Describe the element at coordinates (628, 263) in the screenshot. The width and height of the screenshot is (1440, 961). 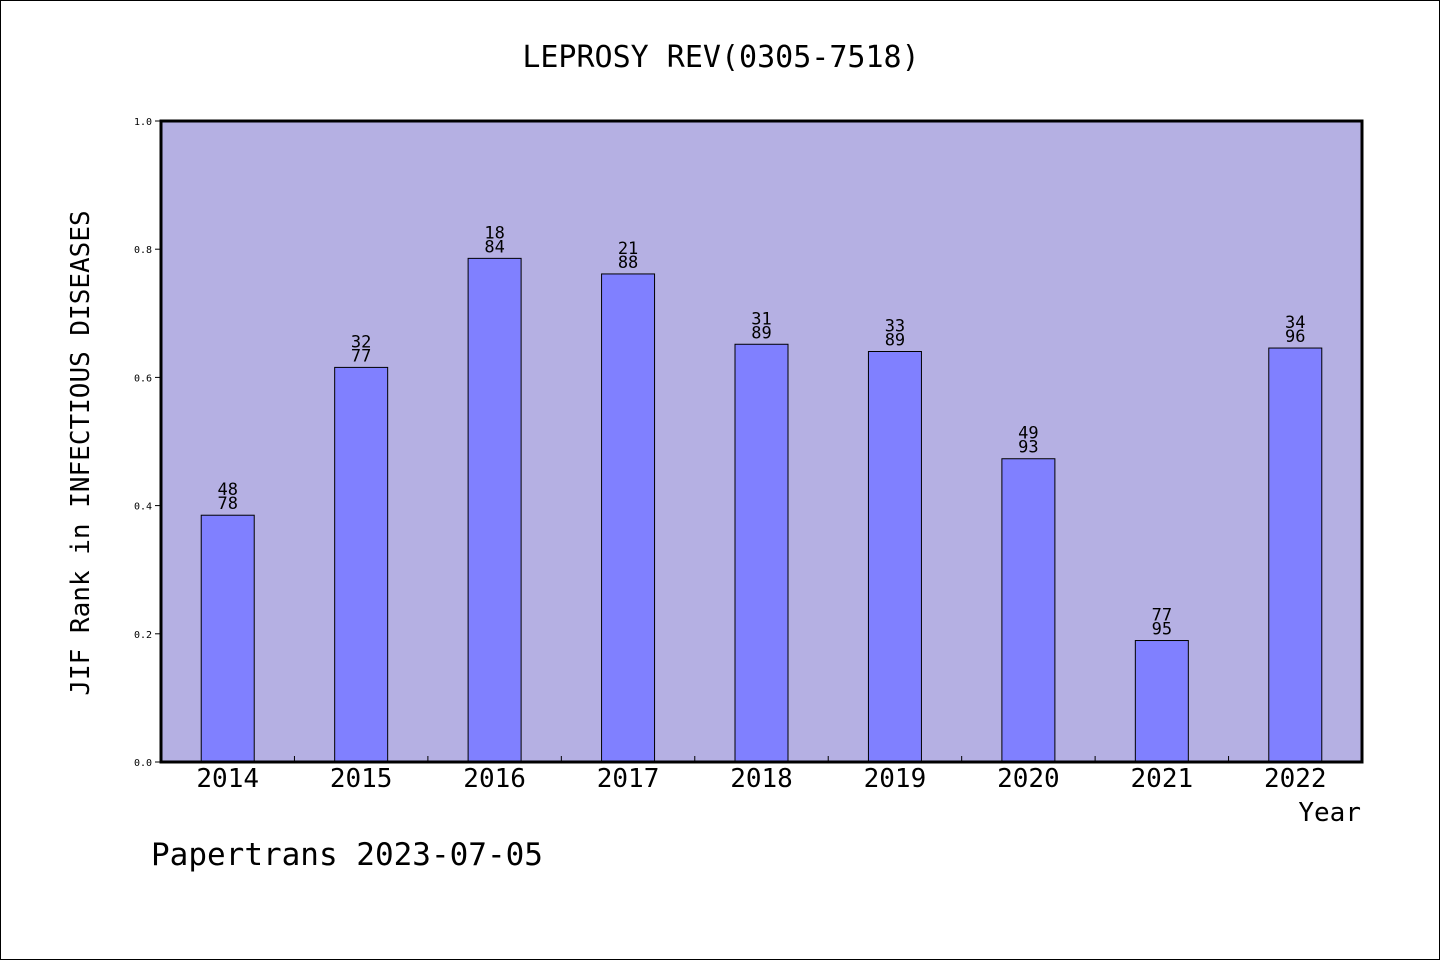
I see `total-label-2017: 88` at that location.